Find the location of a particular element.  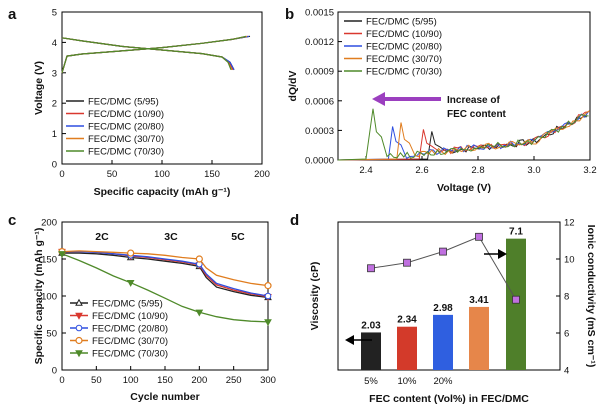

c-xtick-label-300: 300 is located at coordinates (268, 380).